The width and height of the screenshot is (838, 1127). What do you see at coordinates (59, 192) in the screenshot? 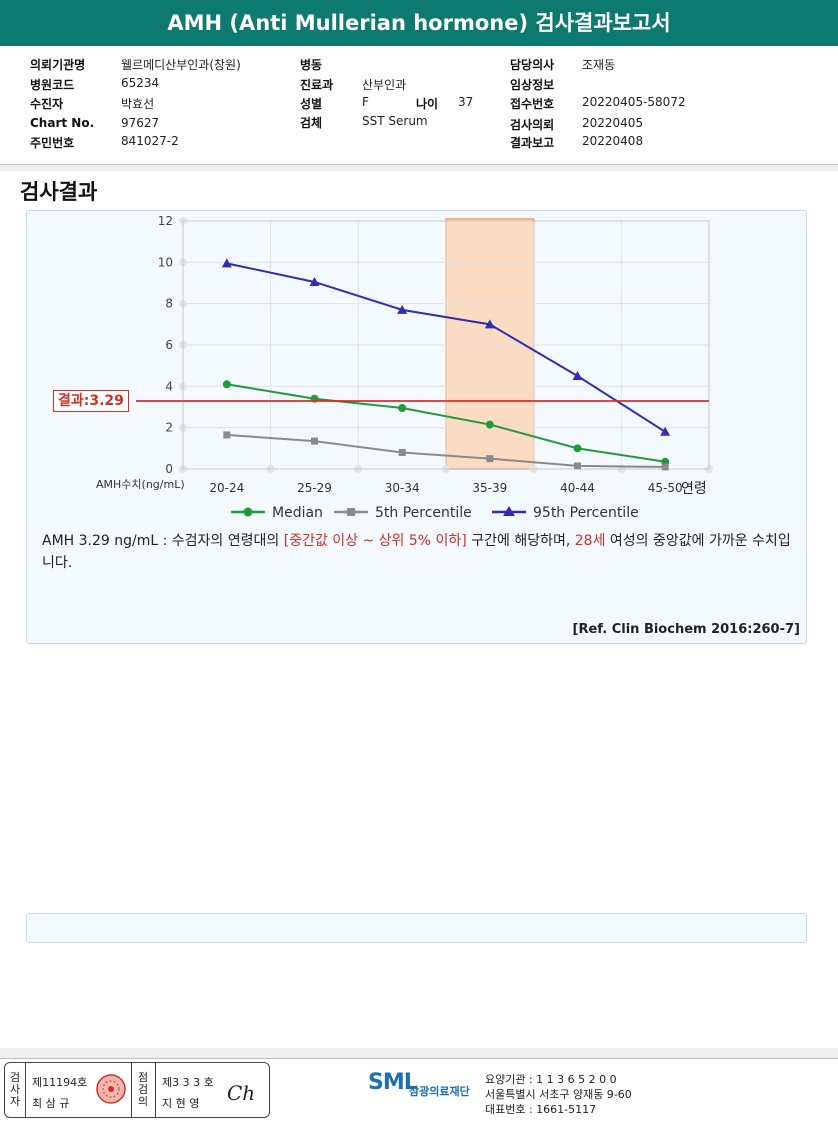
I see `section-title: 검사결과` at bounding box center [59, 192].